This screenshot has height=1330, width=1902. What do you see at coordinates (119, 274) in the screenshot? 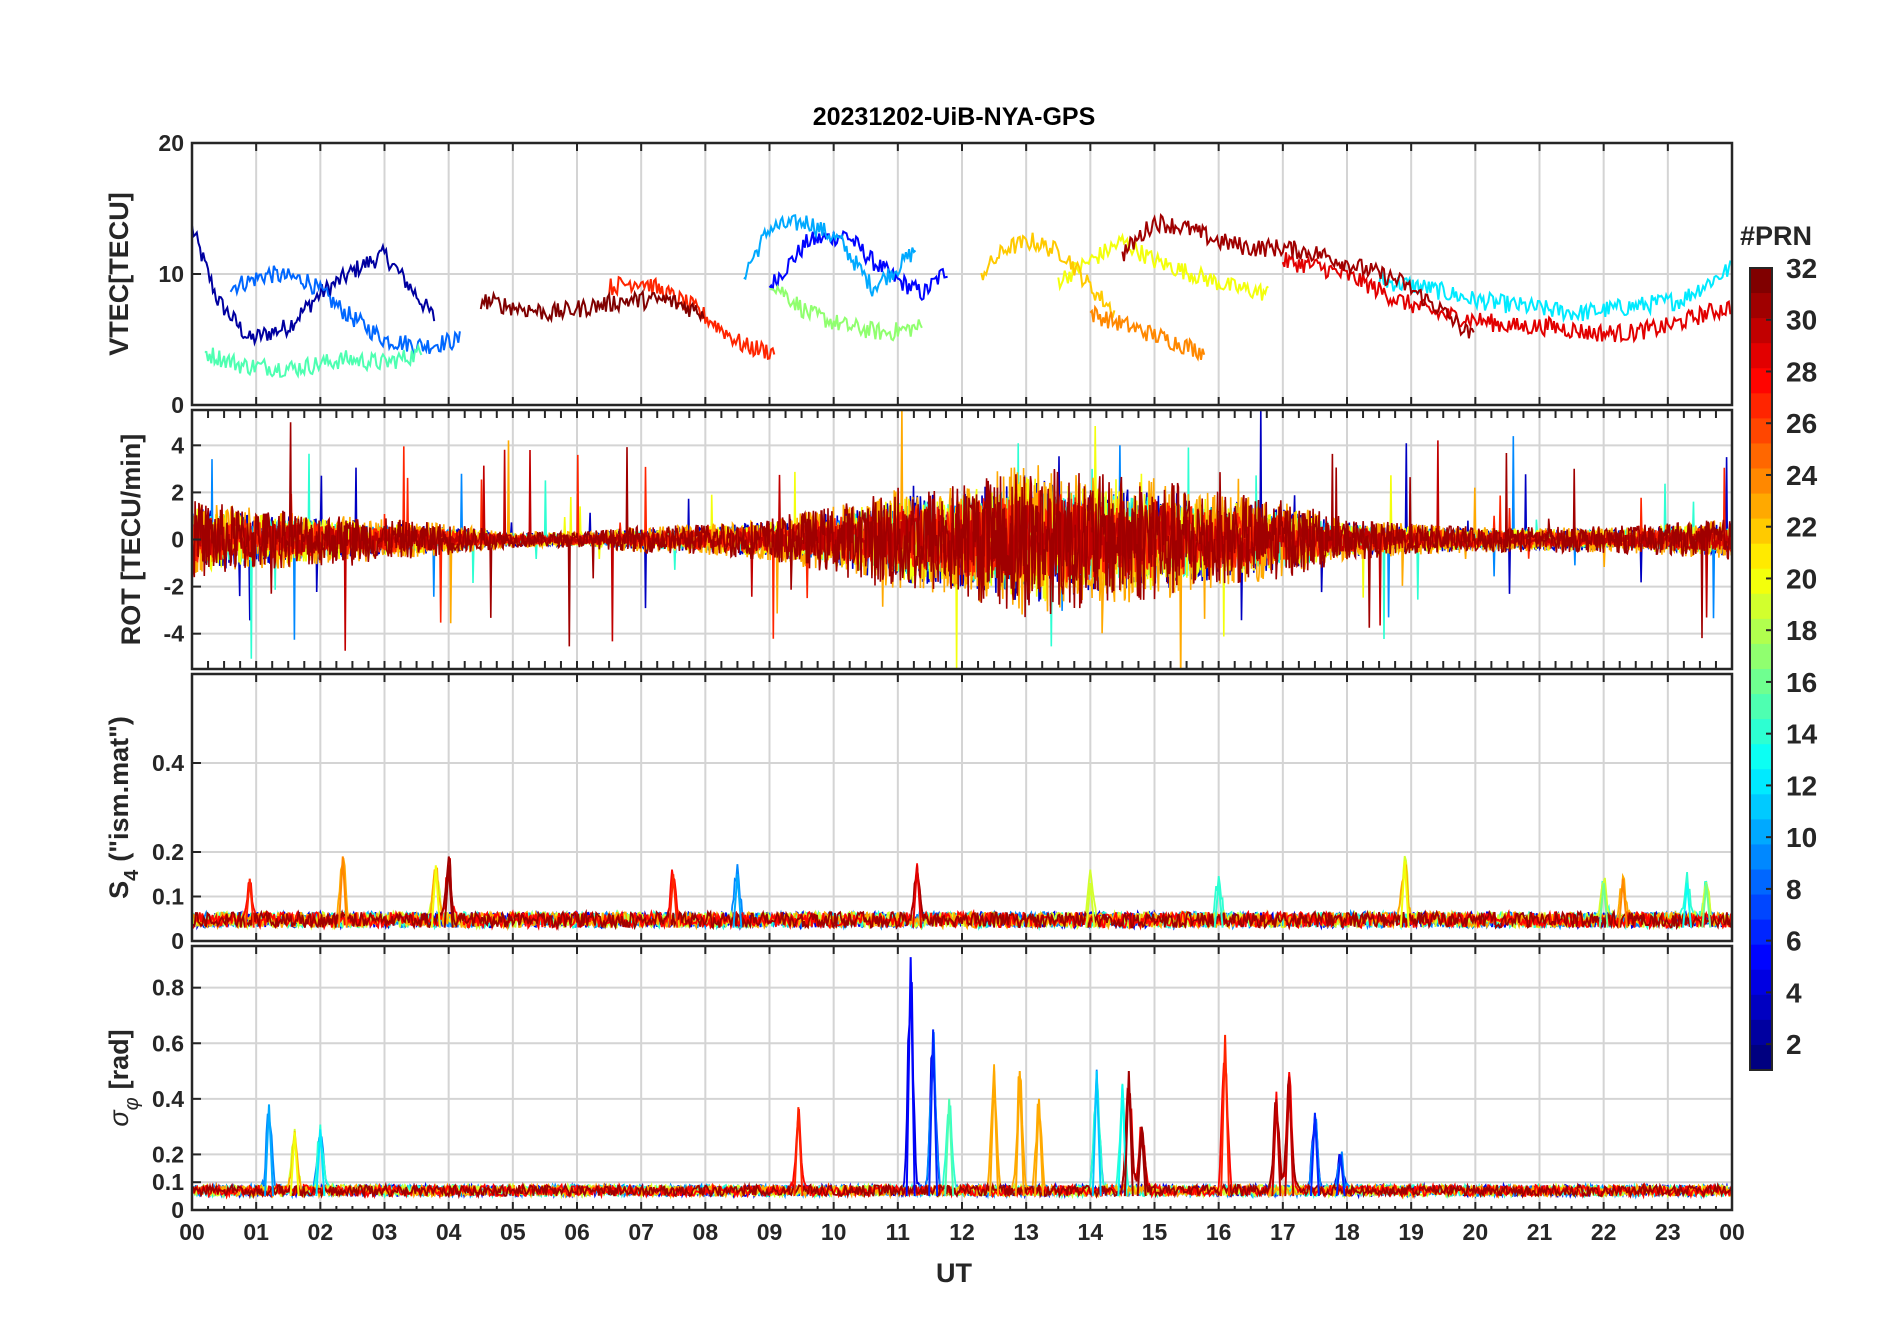
I see `y-axis-label-vtec: VTEC[TECU]` at bounding box center [119, 274].